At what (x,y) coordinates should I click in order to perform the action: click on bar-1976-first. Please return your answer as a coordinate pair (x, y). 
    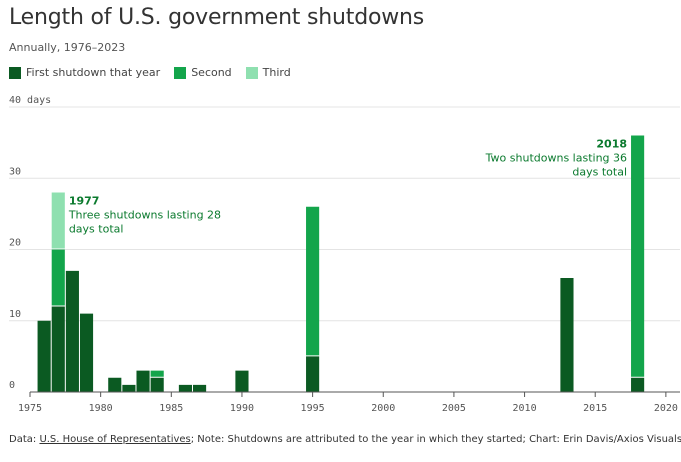
    Looking at the image, I should click on (44, 356).